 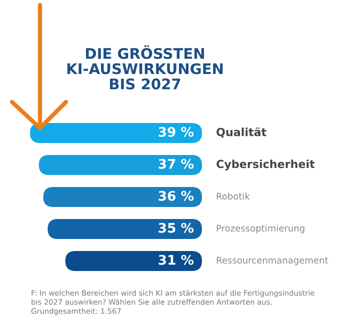 What do you see at coordinates (176, 131) in the screenshot?
I see `data-label: 39 %` at bounding box center [176, 131].